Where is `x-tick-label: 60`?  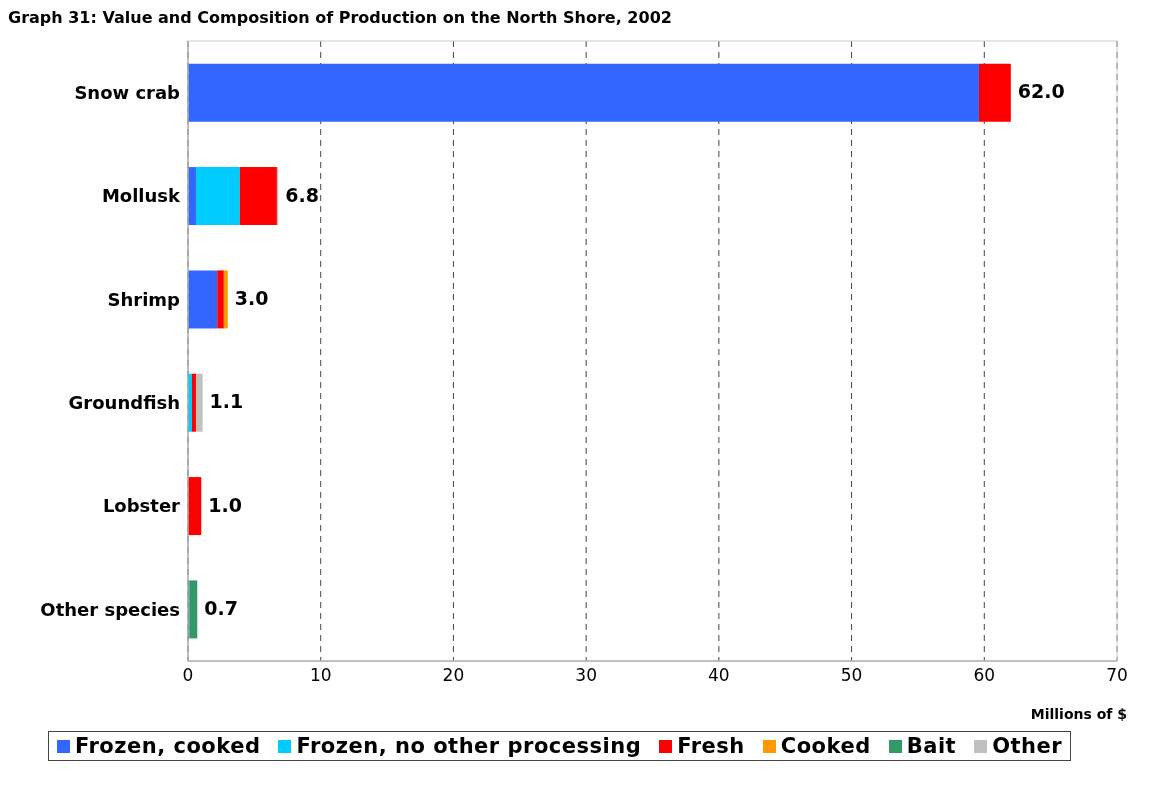
x-tick-label: 60 is located at coordinates (984, 675).